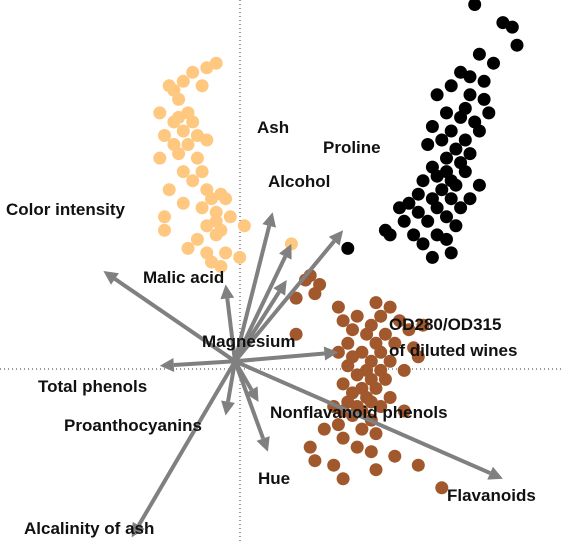 The width and height of the screenshot is (564, 542). Describe the element at coordinates (260, 321) in the screenshot. I see `vector-magnesium` at that location.